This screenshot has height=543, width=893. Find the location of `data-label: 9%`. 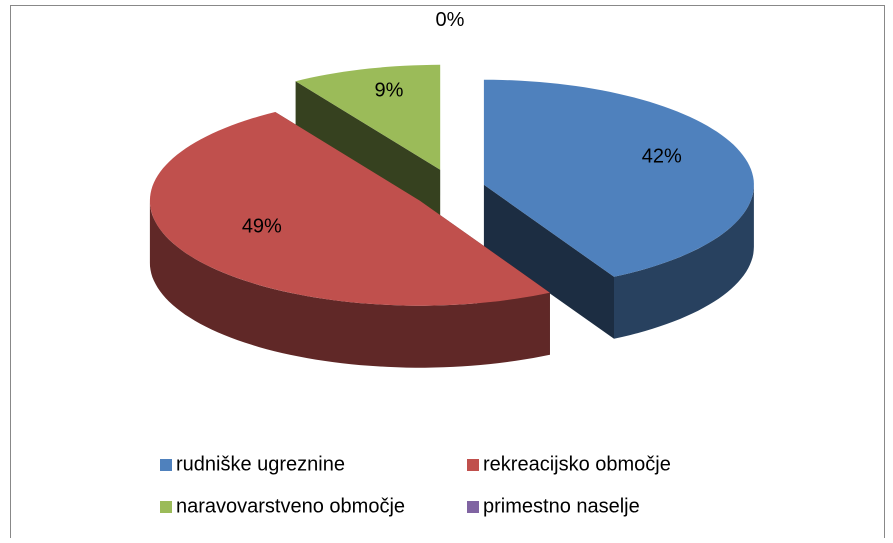

data-label: 9% is located at coordinates (389, 91).